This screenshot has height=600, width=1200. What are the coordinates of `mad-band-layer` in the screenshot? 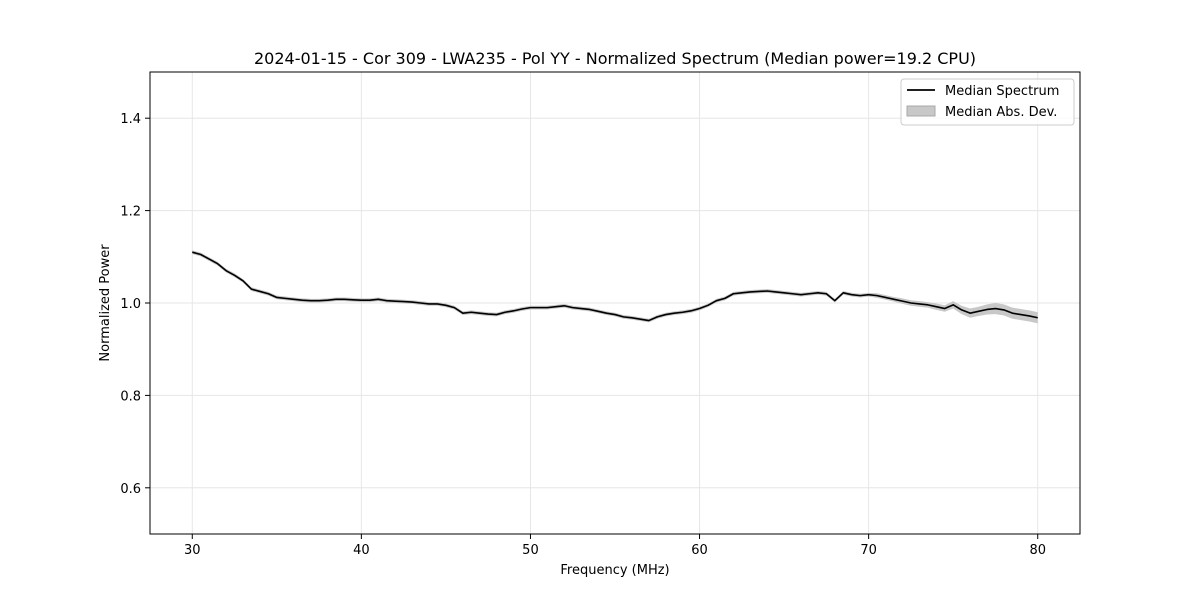 It's located at (615, 287).